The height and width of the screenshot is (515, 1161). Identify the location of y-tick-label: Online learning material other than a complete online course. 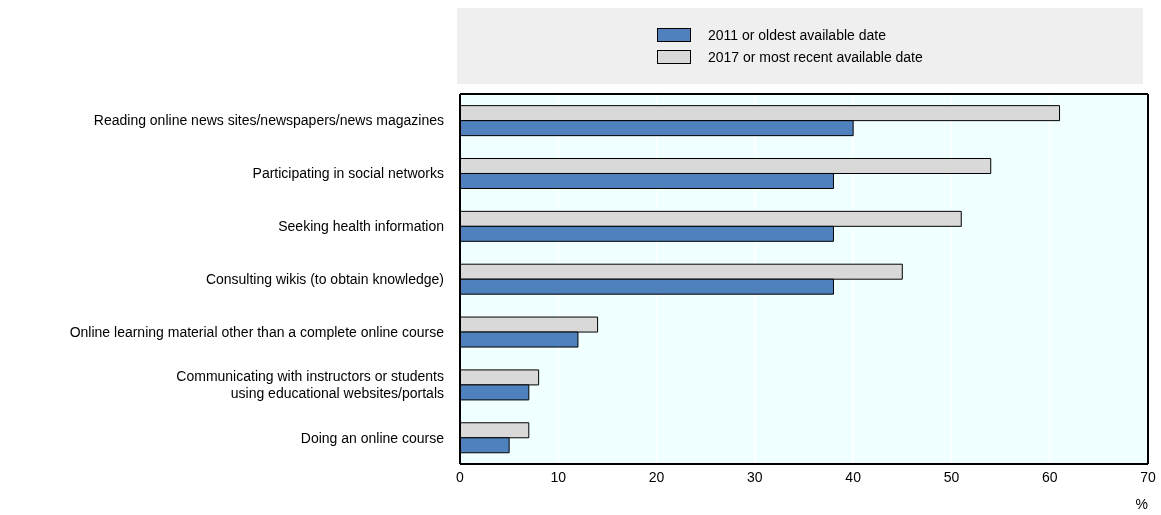
(257, 331).